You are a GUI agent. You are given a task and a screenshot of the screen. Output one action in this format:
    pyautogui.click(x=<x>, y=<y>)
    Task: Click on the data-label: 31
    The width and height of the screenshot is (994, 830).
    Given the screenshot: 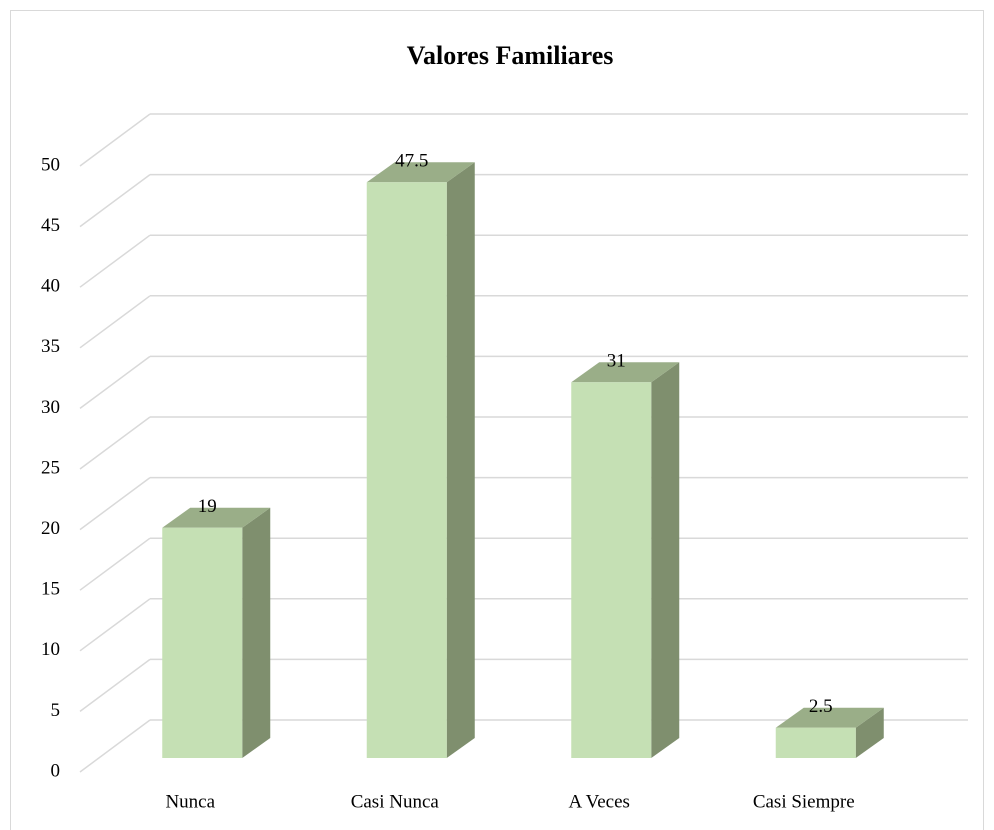 What is the action you would take?
    pyautogui.click(x=616, y=361)
    